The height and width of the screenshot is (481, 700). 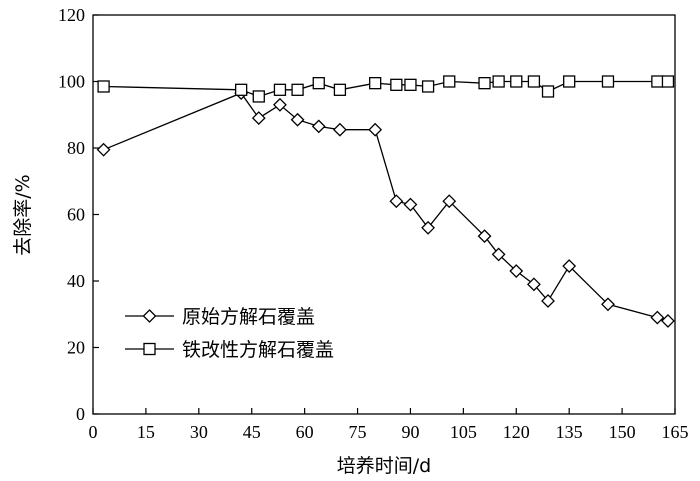 I want to click on y-tick-label: 40, so click(x=76, y=281).